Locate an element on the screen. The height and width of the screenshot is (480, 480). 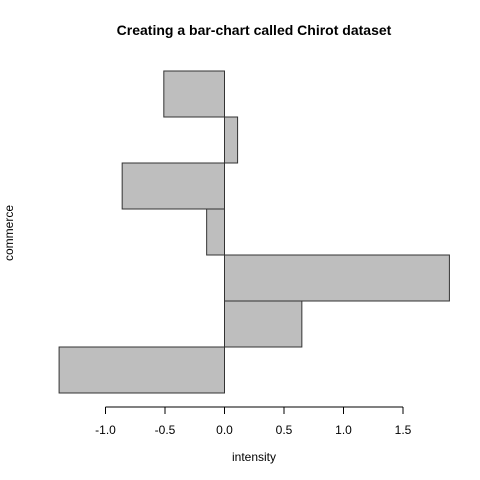
x-axis-label: intensity is located at coordinates (254, 457).